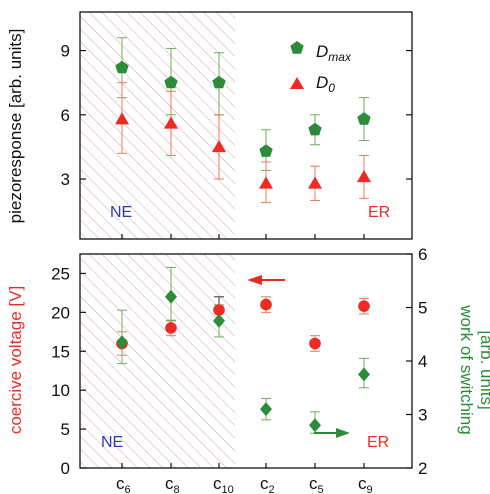 This screenshot has height=494, width=490. I want to click on bottom-left-y-tick-label: 10, so click(60, 390).